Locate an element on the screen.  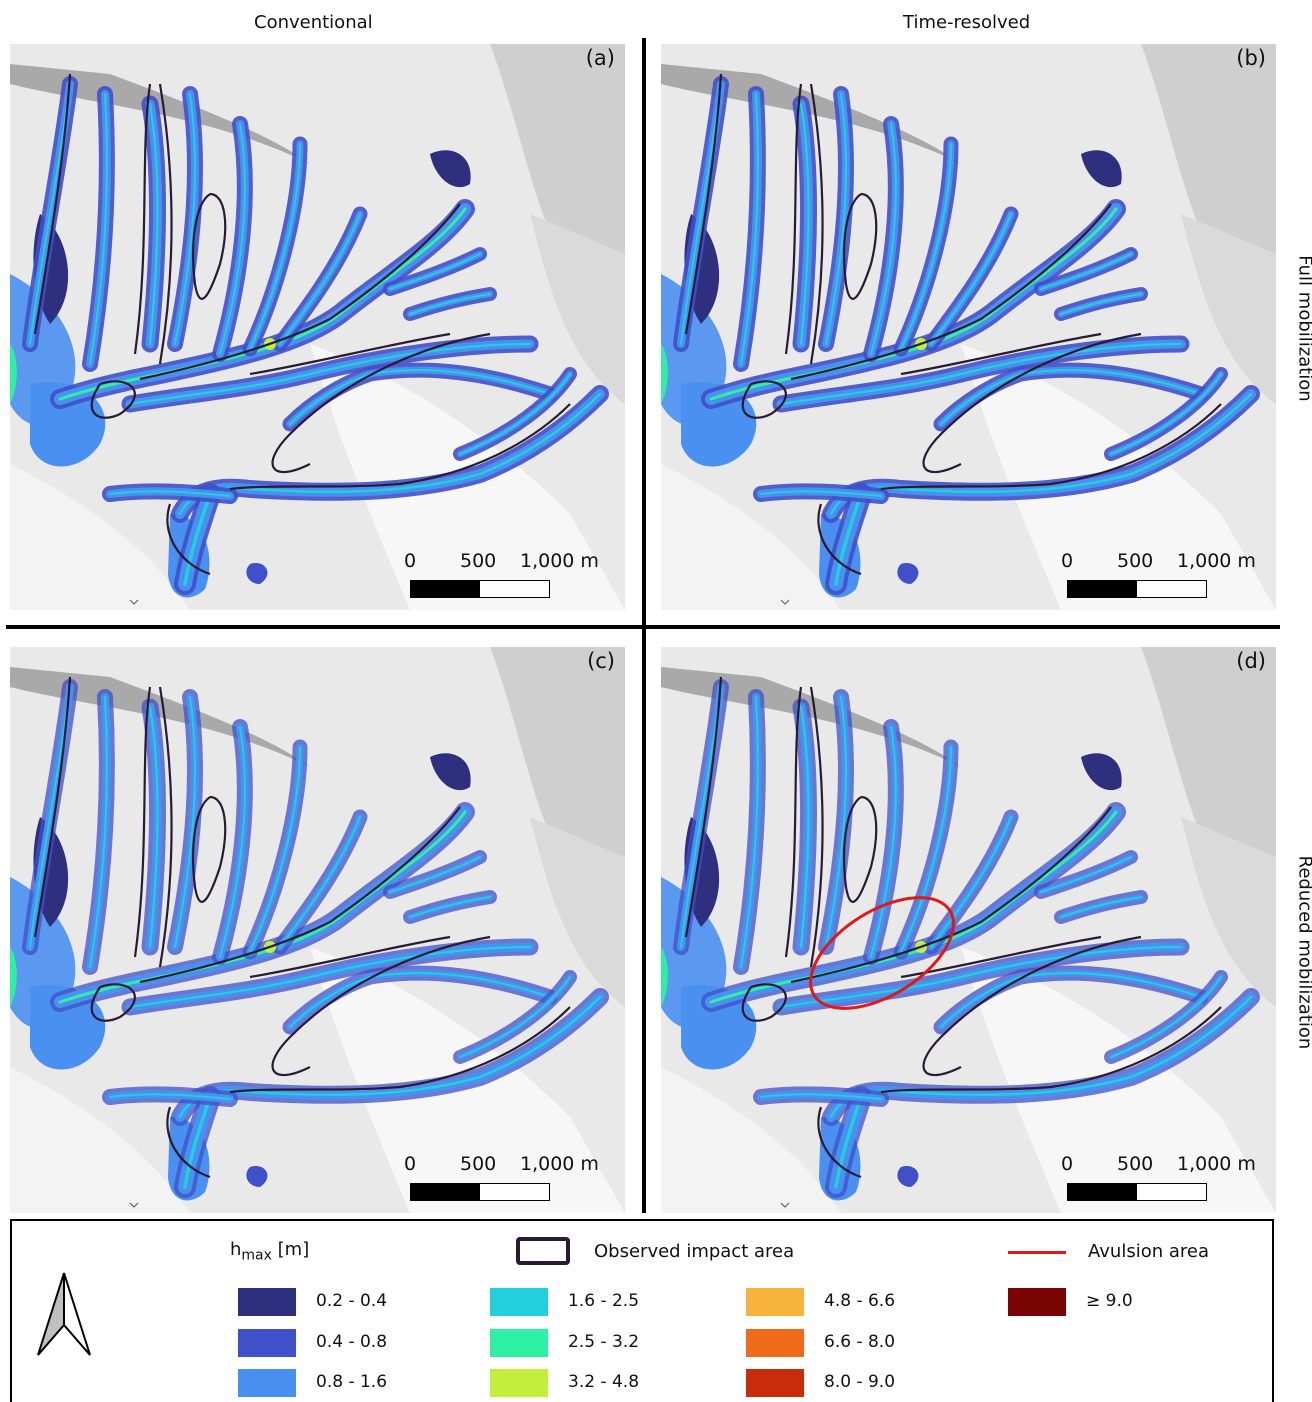
legend-class-label: 0.8 - 1.6 is located at coordinates (352, 1382).